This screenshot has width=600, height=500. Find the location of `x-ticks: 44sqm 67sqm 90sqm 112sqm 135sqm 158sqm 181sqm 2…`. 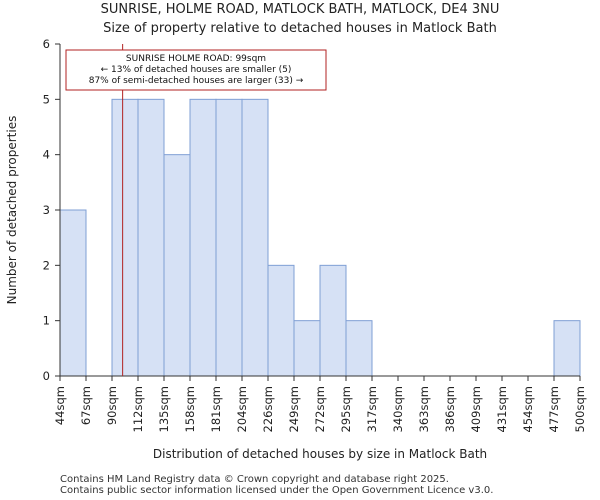

x-ticks: 44sqm 67sqm 90sqm 112sqm 135sqm 158sqm 181sqm 2… is located at coordinates (320, 404).